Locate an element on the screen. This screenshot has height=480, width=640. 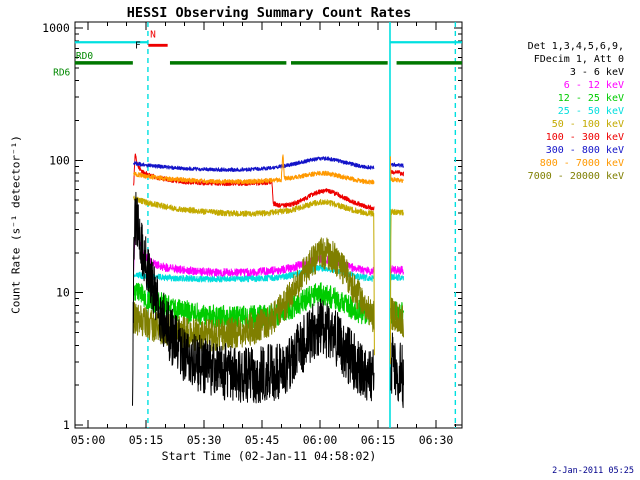
x-axis-title: Start Time (02-Jan-11 04:58:02) is located at coordinates (269, 456).